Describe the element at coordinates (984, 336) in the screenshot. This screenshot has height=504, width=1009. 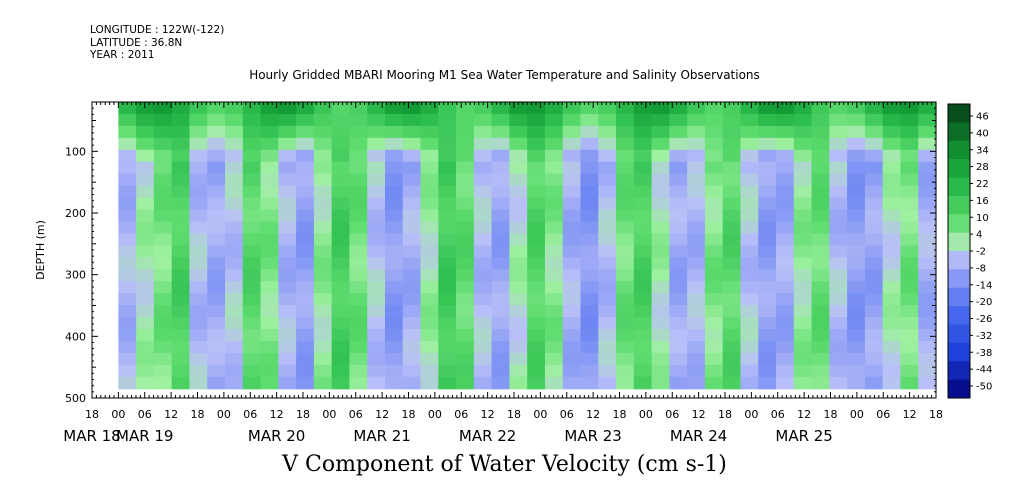
I see `colorbar-label: -32` at that location.